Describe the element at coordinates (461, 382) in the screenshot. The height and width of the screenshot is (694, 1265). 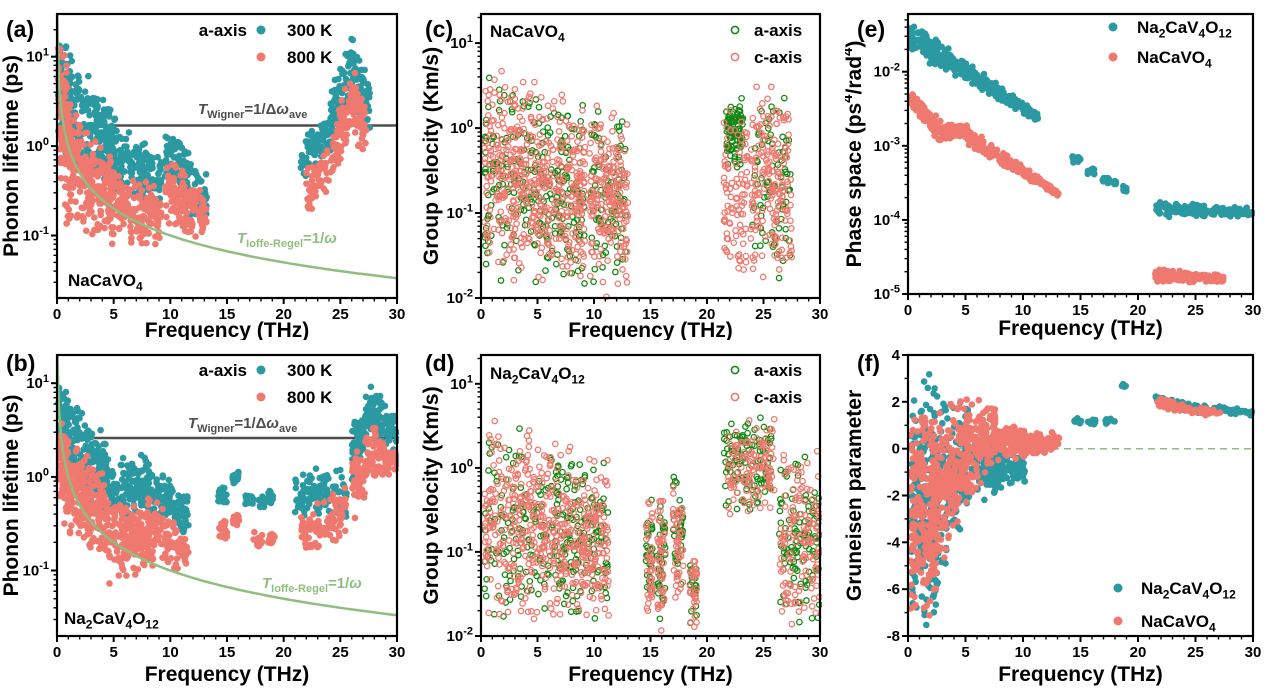
I see `y-tick-label: 10¹` at that location.